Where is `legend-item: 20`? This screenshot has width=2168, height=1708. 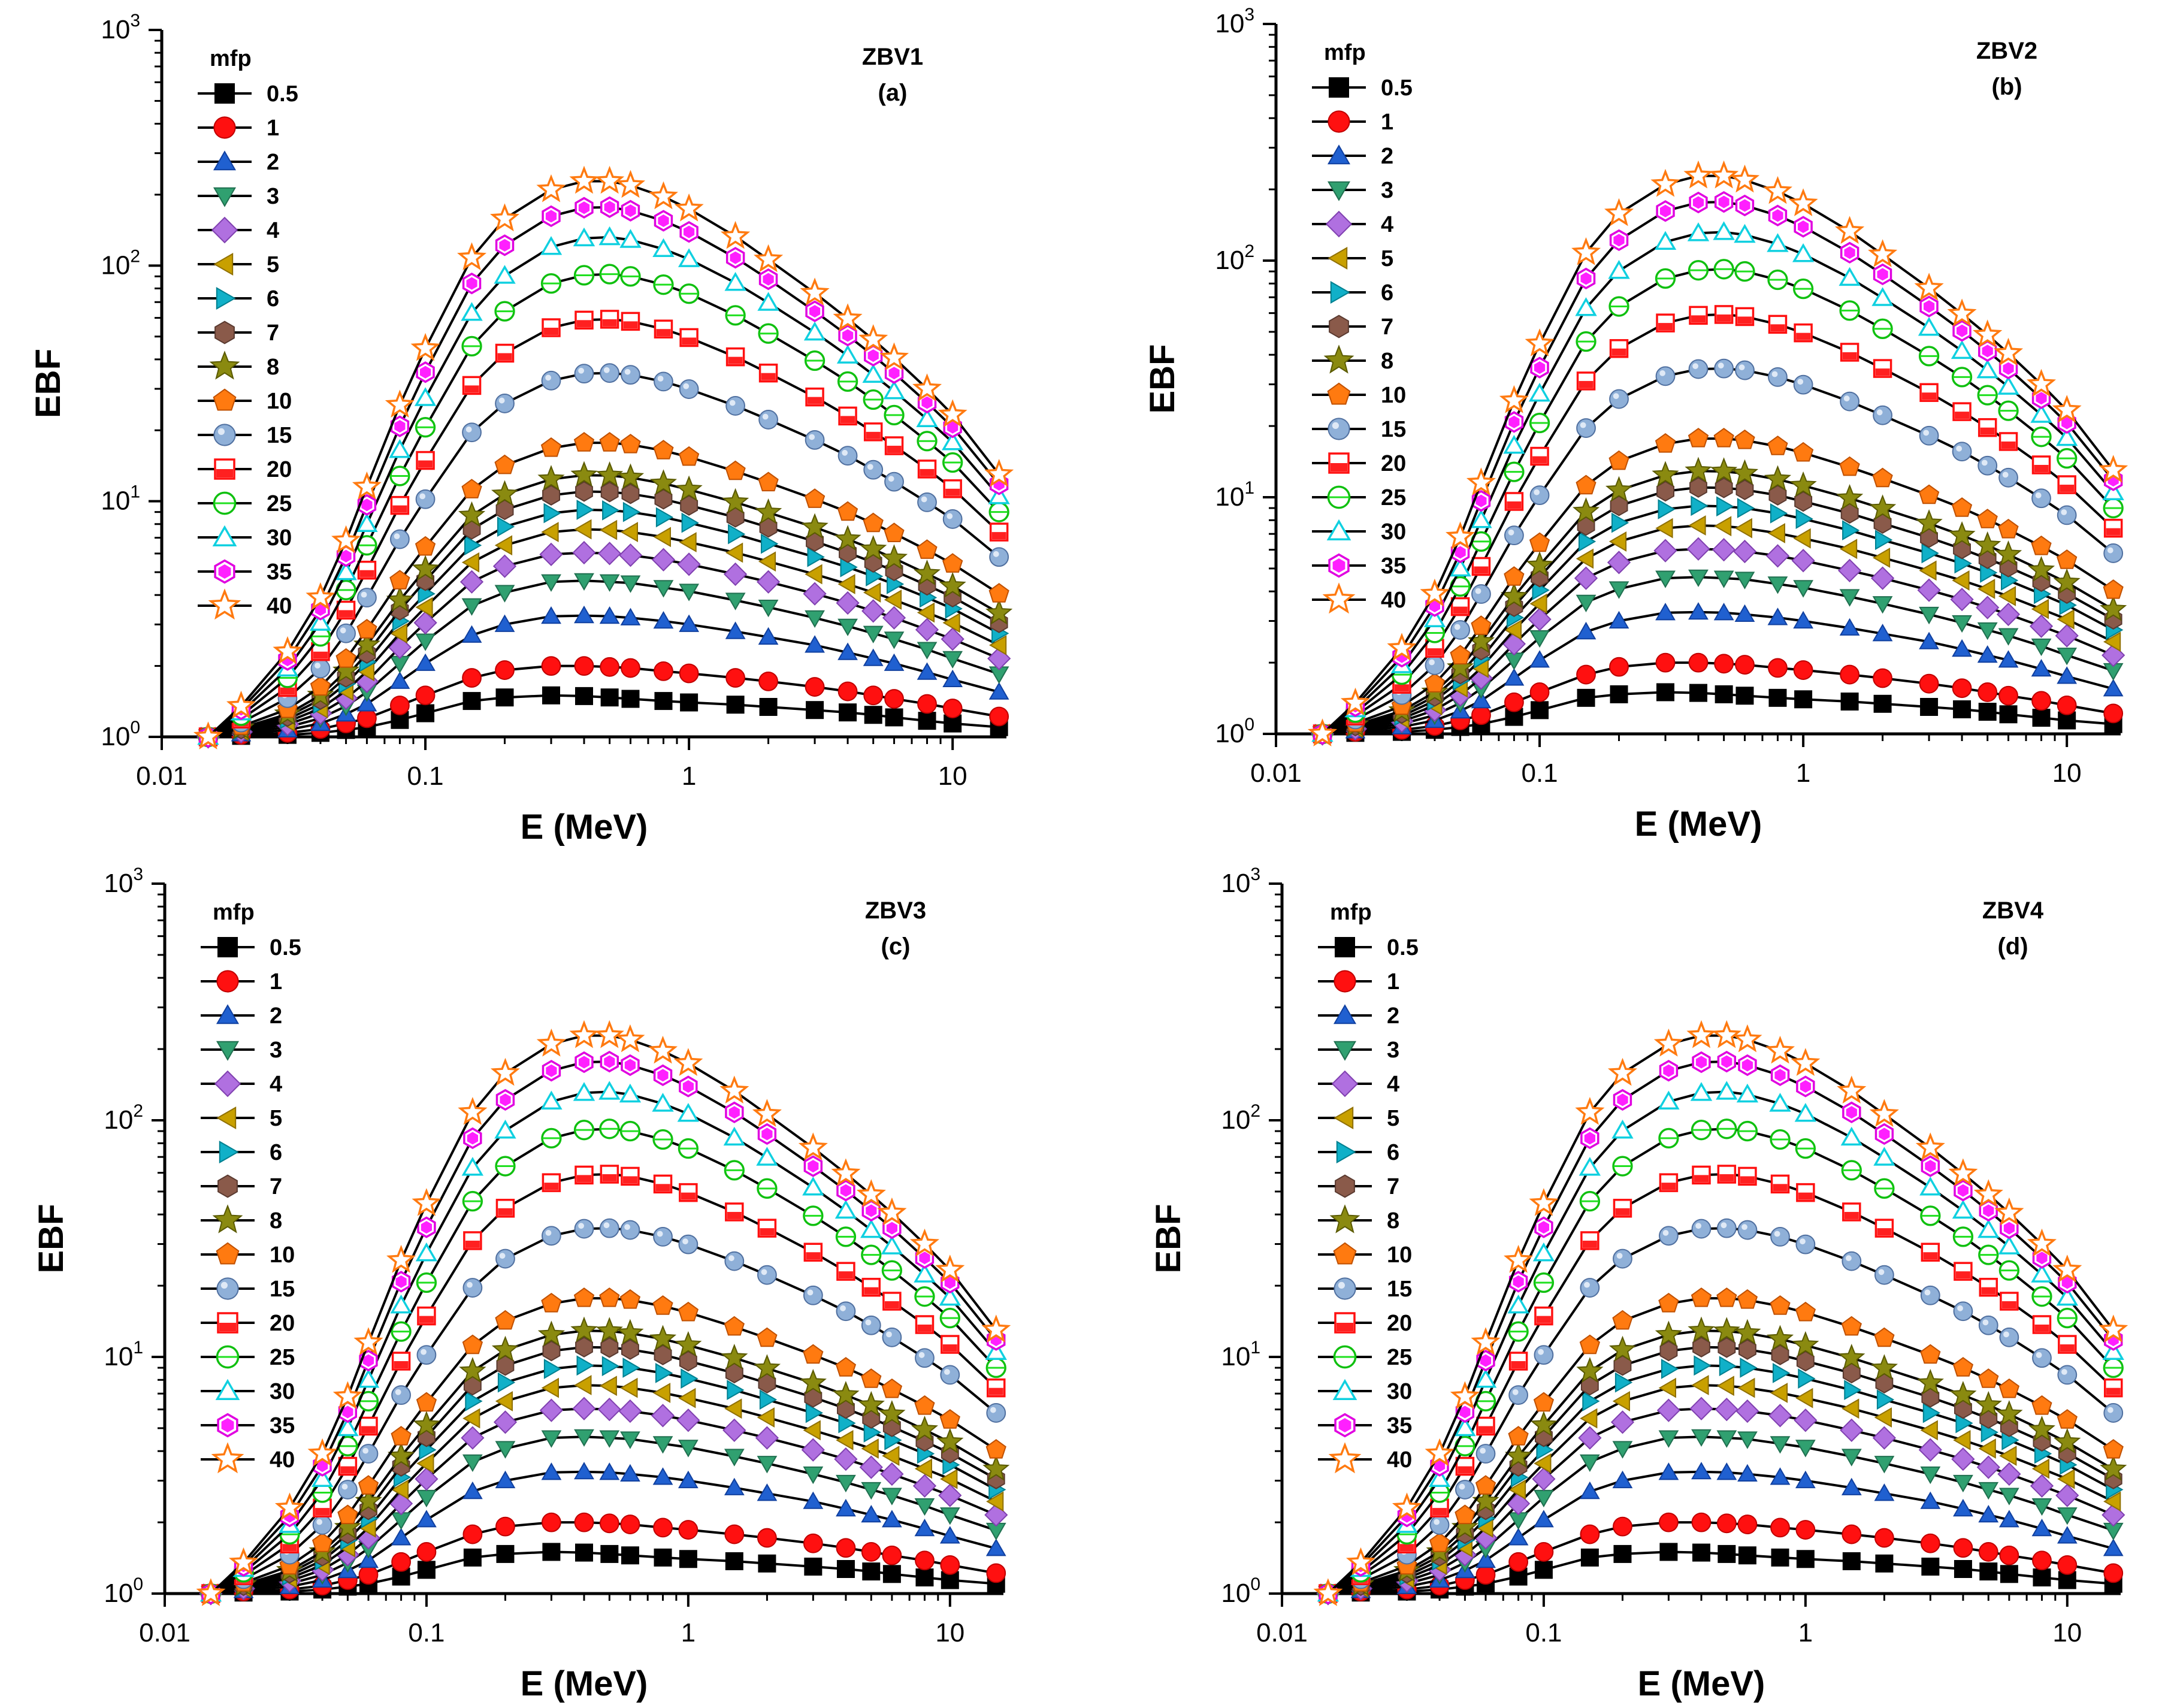
legend-item: 20 is located at coordinates (1365, 1323).